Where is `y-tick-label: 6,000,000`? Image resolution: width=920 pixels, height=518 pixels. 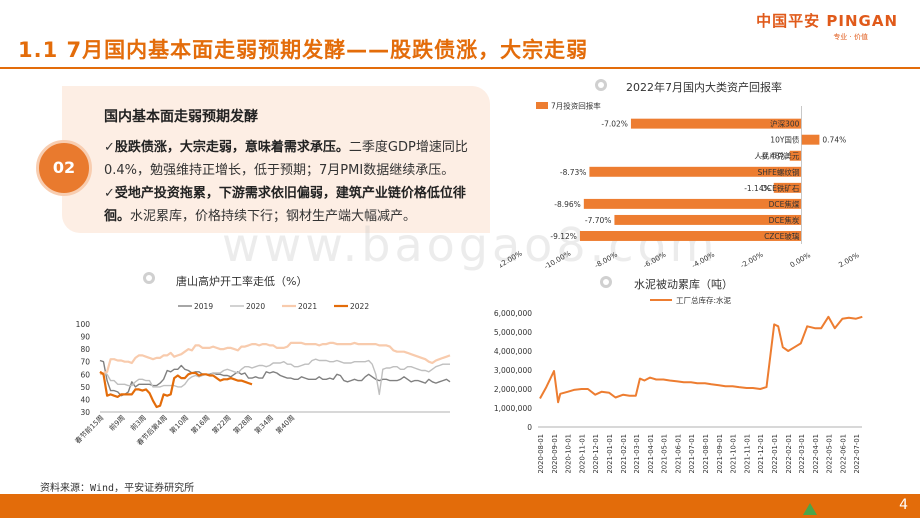 y-tick-label: 6,000,000 is located at coordinates (513, 313).